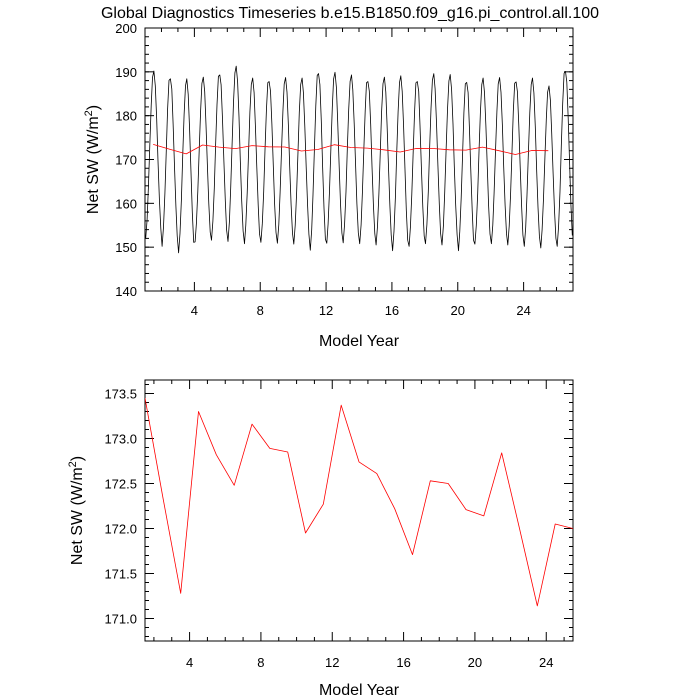 This screenshot has width=700, height=700. I want to click on y-tick-label: 150, so click(126, 247).